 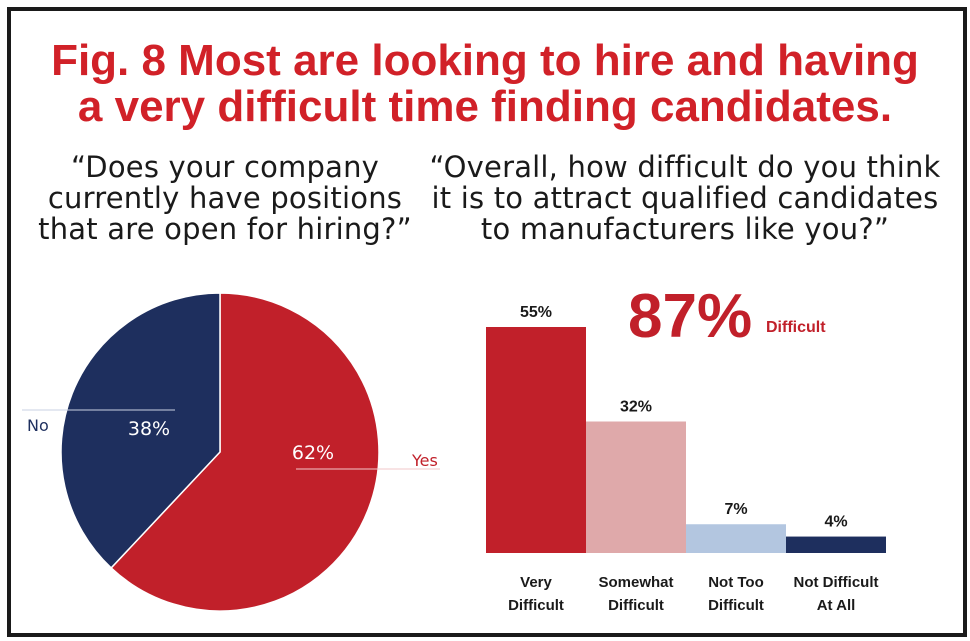 What do you see at coordinates (685, 167) in the screenshot?
I see `bar-question-line-1: “Overall, how difficult do you think` at bounding box center [685, 167].